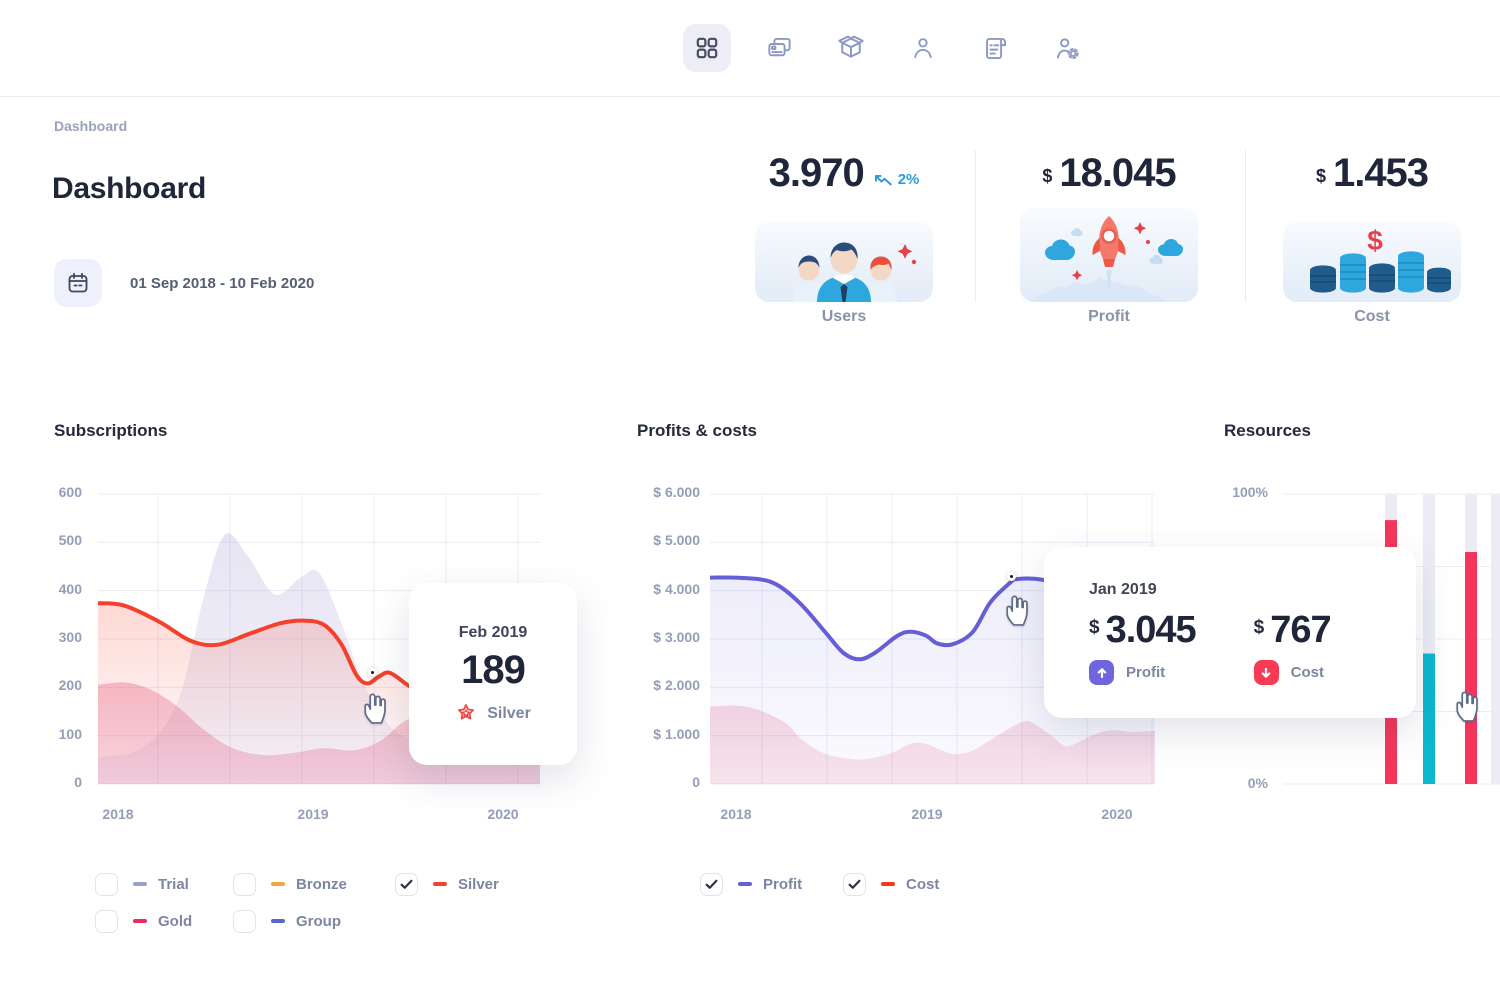 Image resolution: width=1500 pixels, height=1000 pixels. I want to click on y-tick: $ 4.000, so click(676, 589).